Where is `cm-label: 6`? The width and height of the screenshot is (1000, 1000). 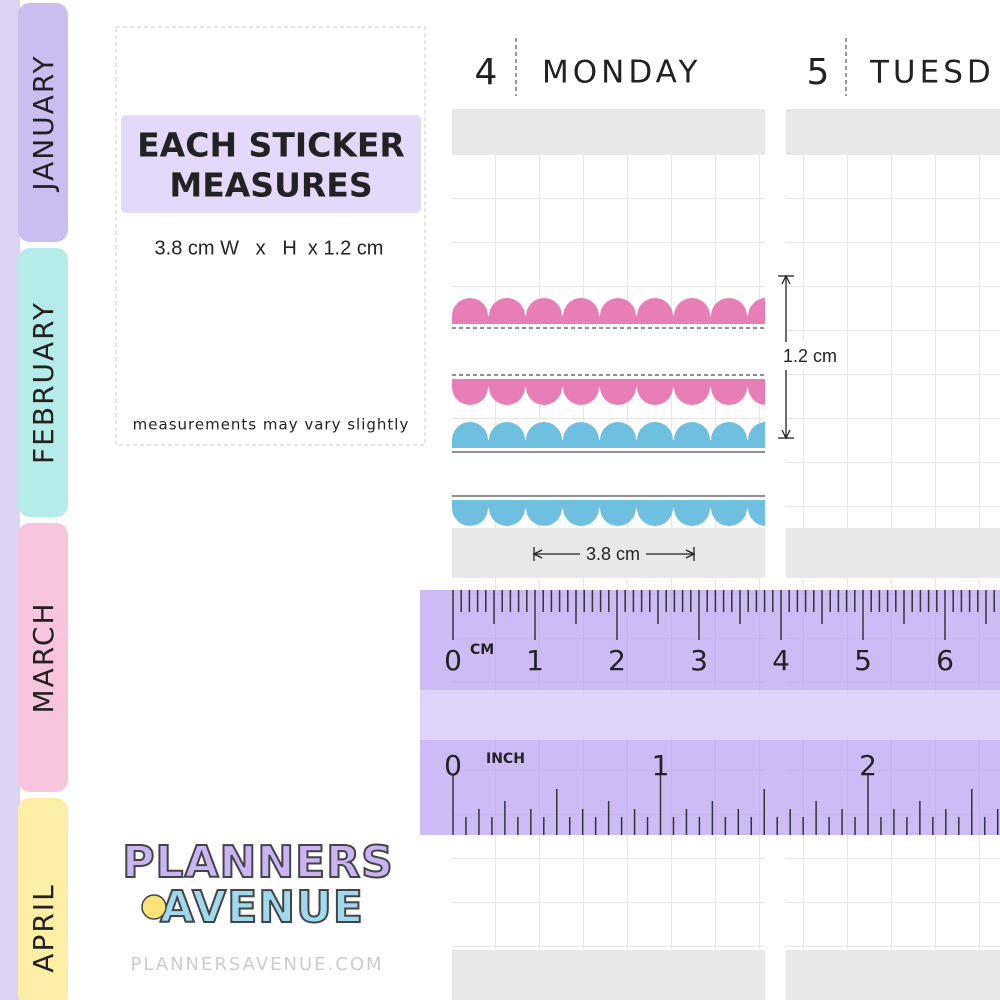 cm-label: 6 is located at coordinates (945, 660).